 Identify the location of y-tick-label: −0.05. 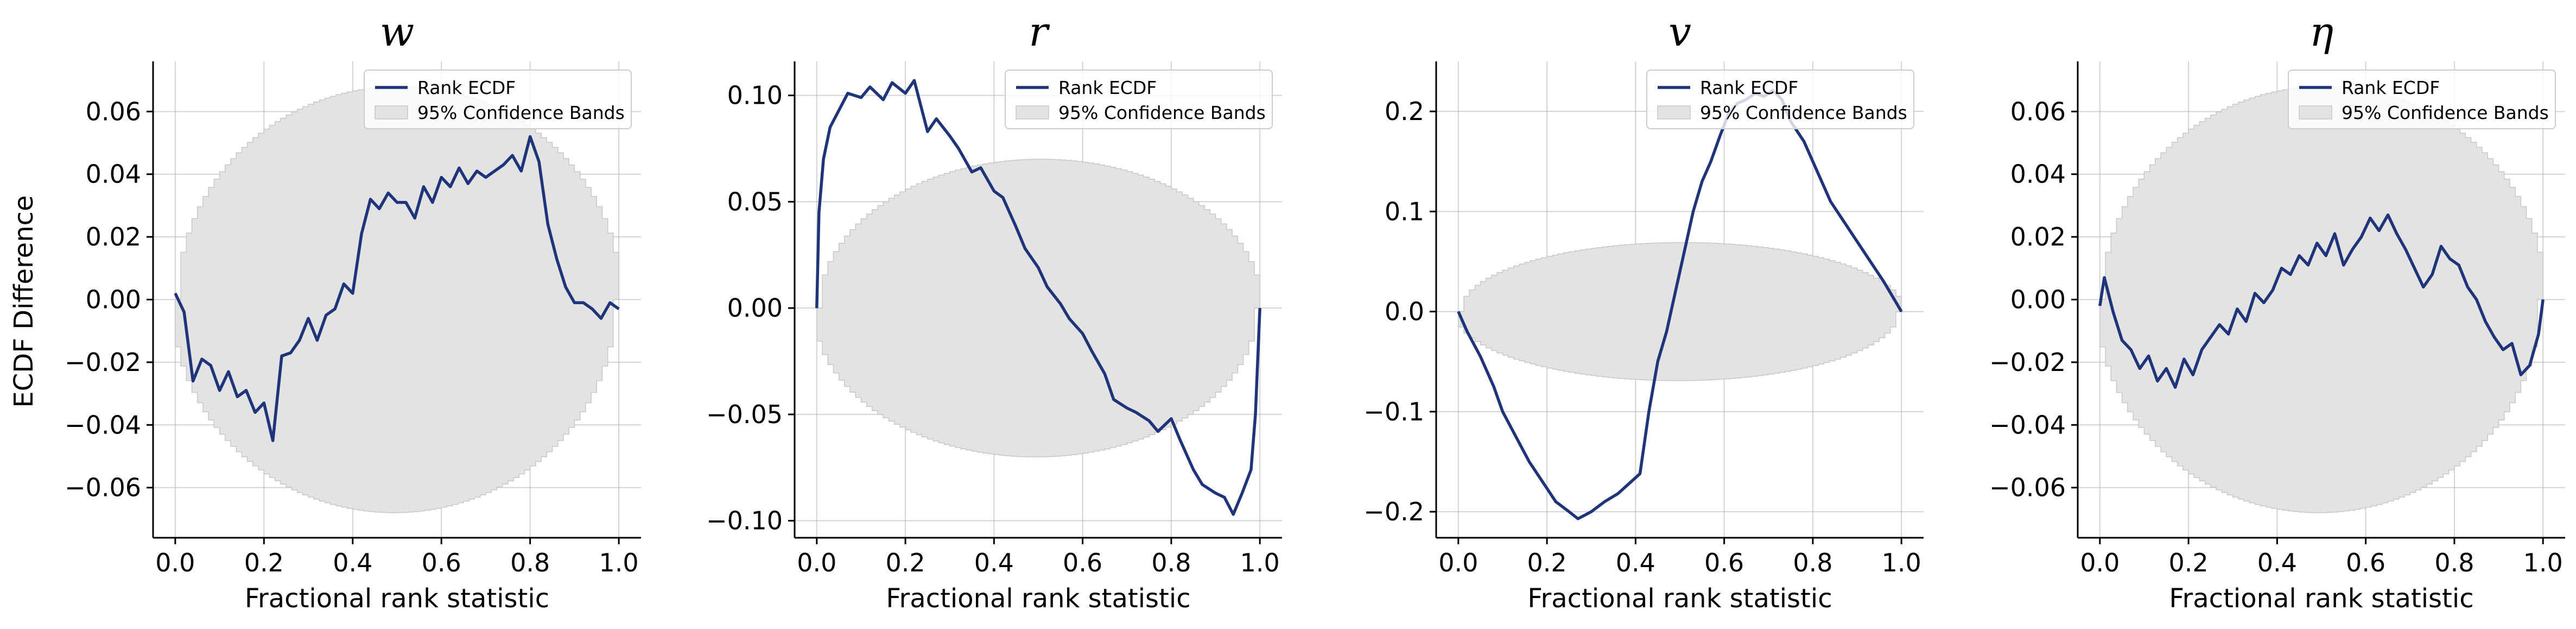
(744, 415).